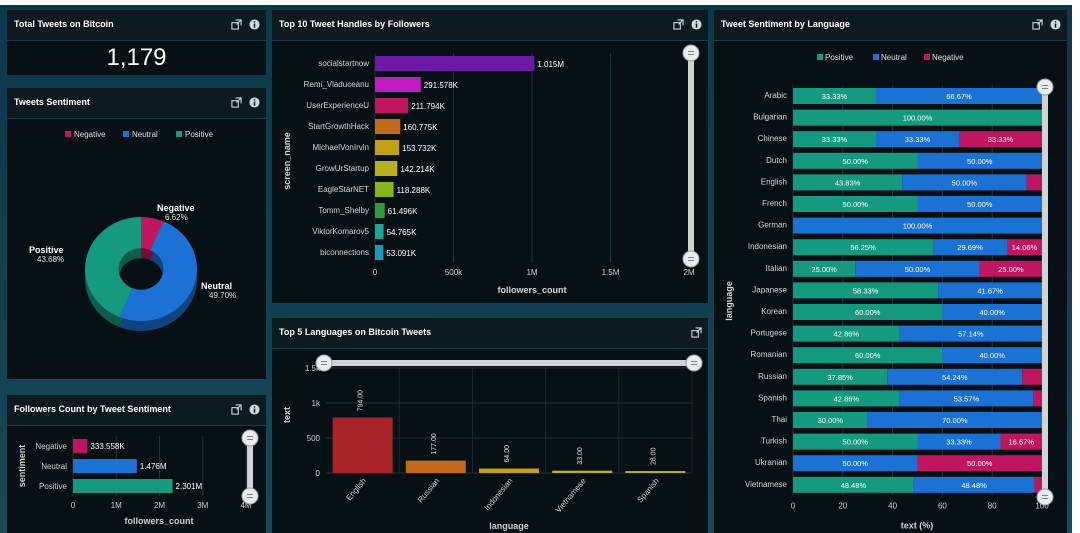 The width and height of the screenshot is (1080, 533). Describe the element at coordinates (401, 253) in the screenshot. I see `bar-value-label: 53.091K` at that location.